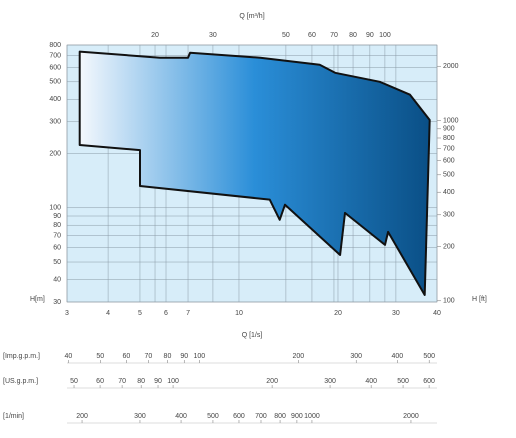  Describe the element at coordinates (261, 416) in the screenshot. I see `scale-tick-label: 700` at that location.